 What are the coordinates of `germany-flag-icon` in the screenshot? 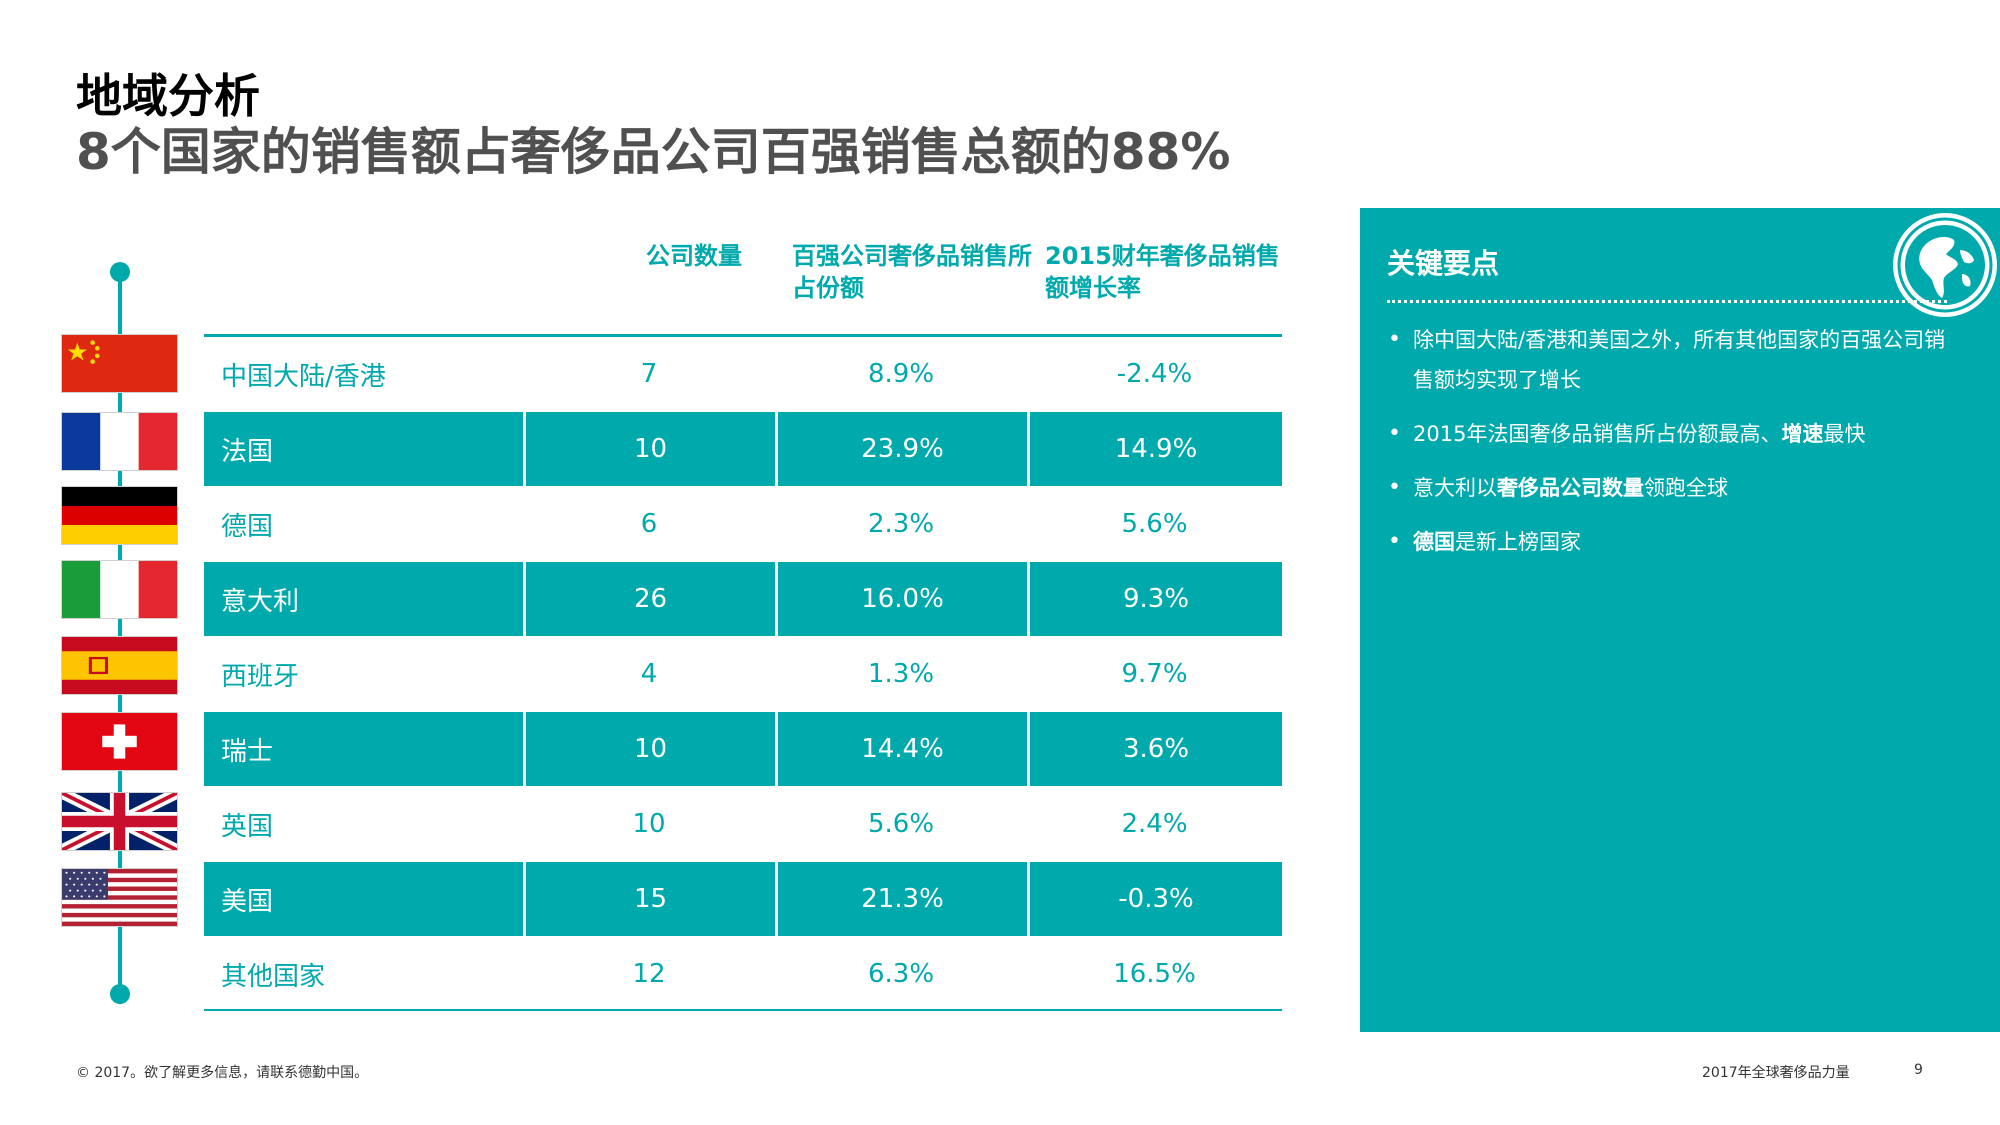 It's located at (119, 515).